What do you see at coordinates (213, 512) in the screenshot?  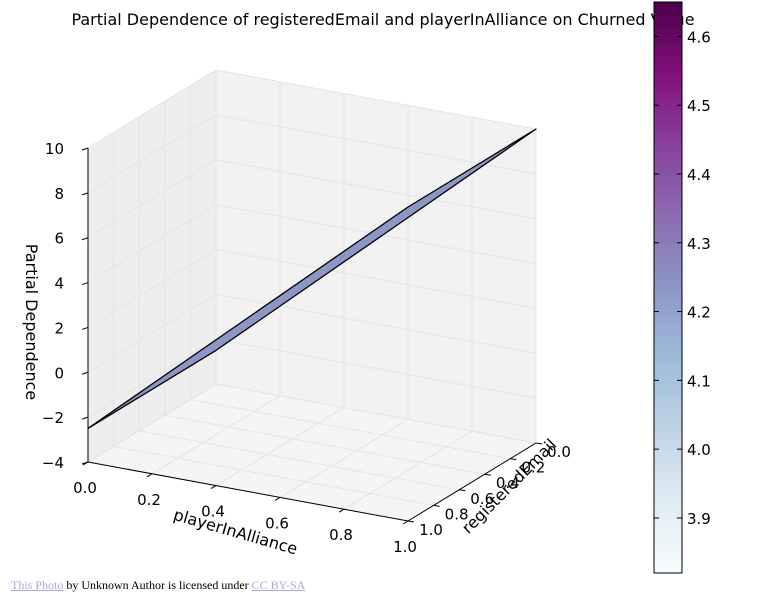 I see `x-tick-label-2: 0.4` at bounding box center [213, 512].